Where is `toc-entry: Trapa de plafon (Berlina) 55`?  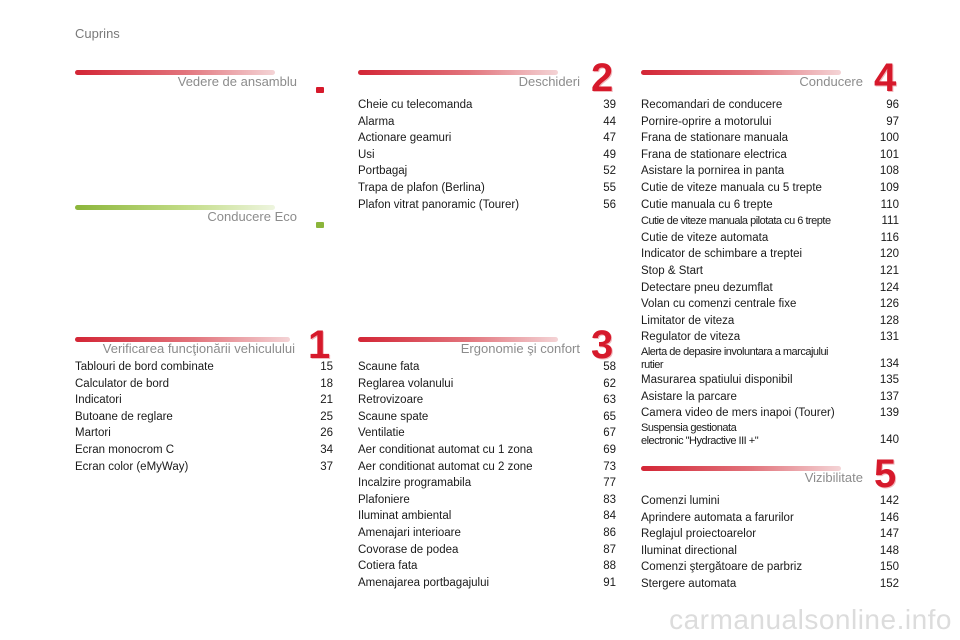
toc-entry: Trapa de plafon (Berlina) 55 is located at coordinates (487, 188).